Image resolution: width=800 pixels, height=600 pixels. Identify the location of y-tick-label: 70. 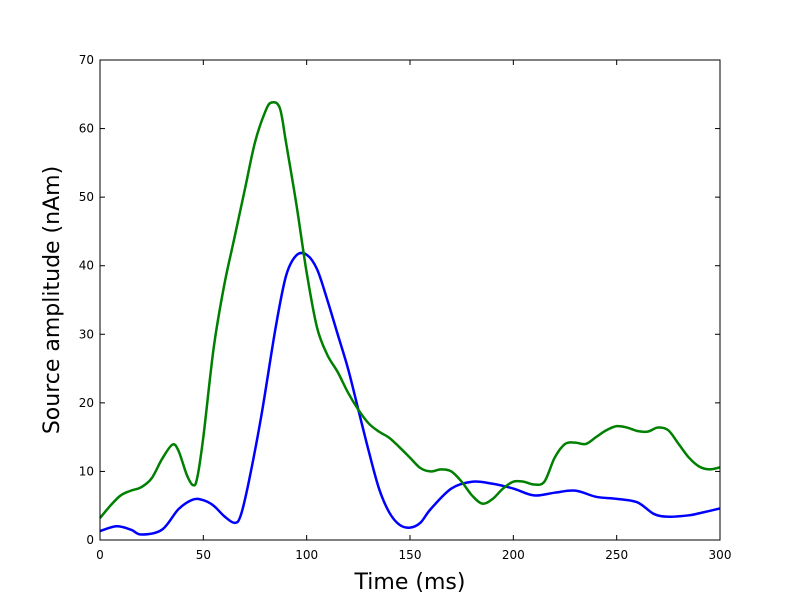
(86, 60).